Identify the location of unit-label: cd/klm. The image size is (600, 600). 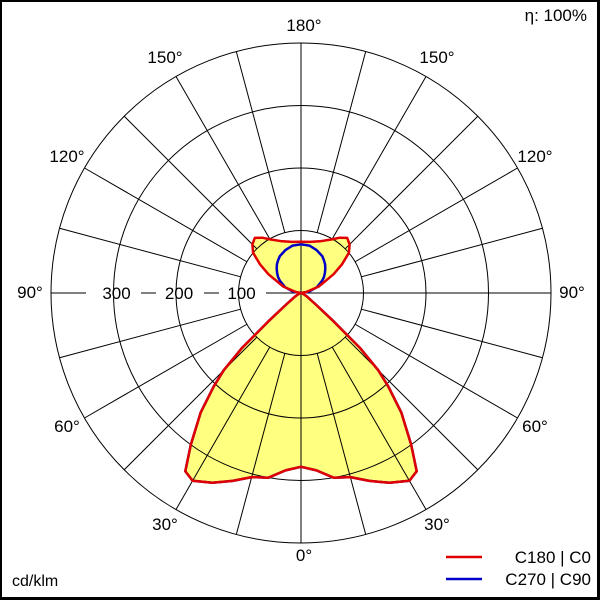
(35, 581).